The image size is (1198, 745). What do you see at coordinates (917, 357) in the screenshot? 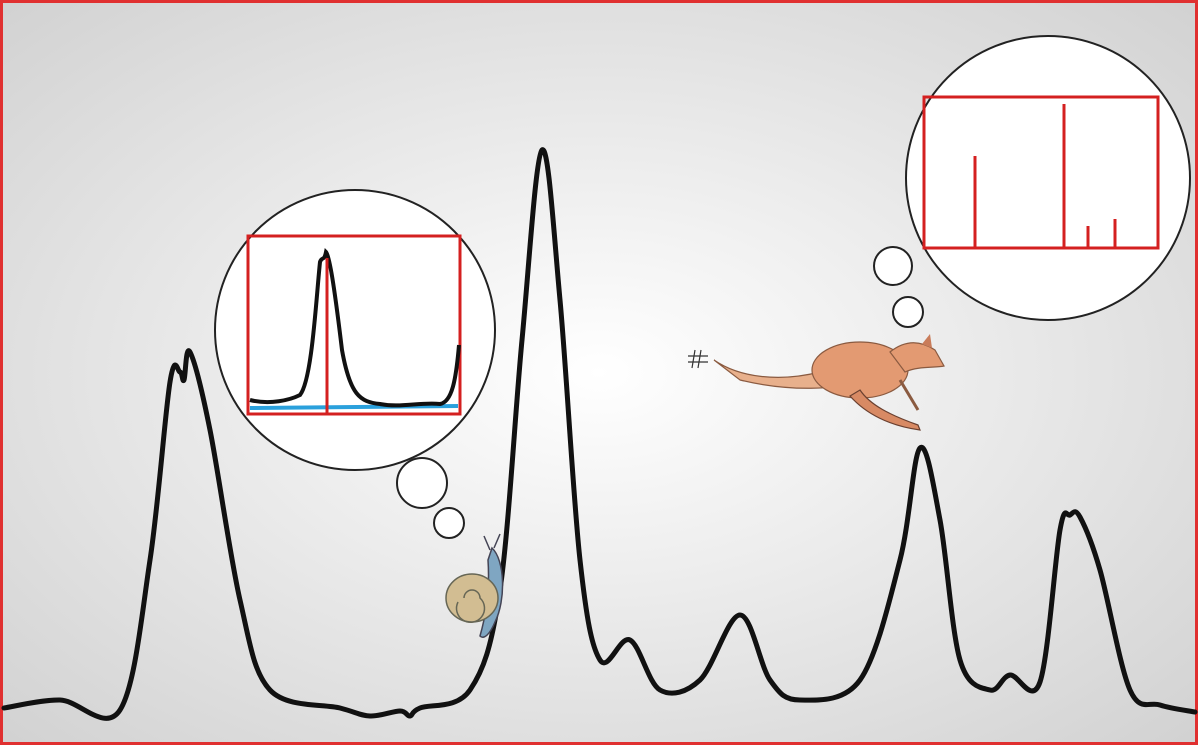
I see `kangaroo-head` at bounding box center [917, 357].